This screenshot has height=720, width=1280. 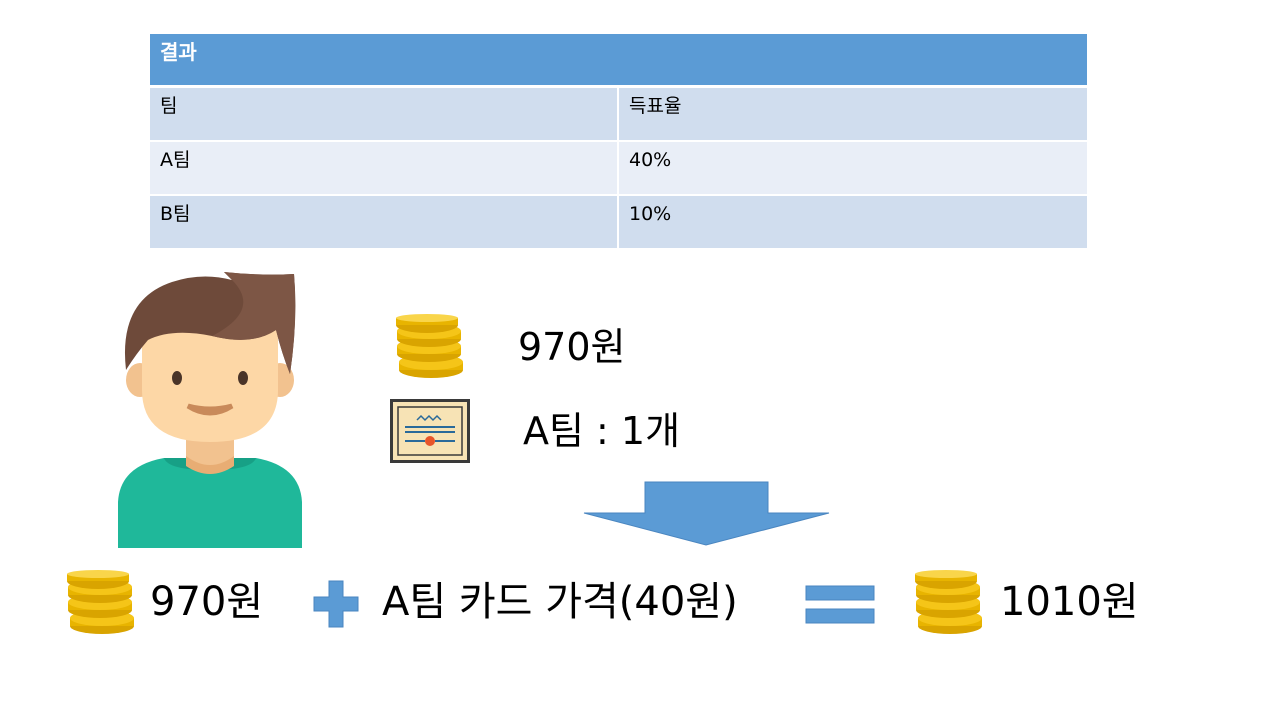 What do you see at coordinates (384, 222) in the screenshot?
I see `team-cell: B팀` at bounding box center [384, 222].